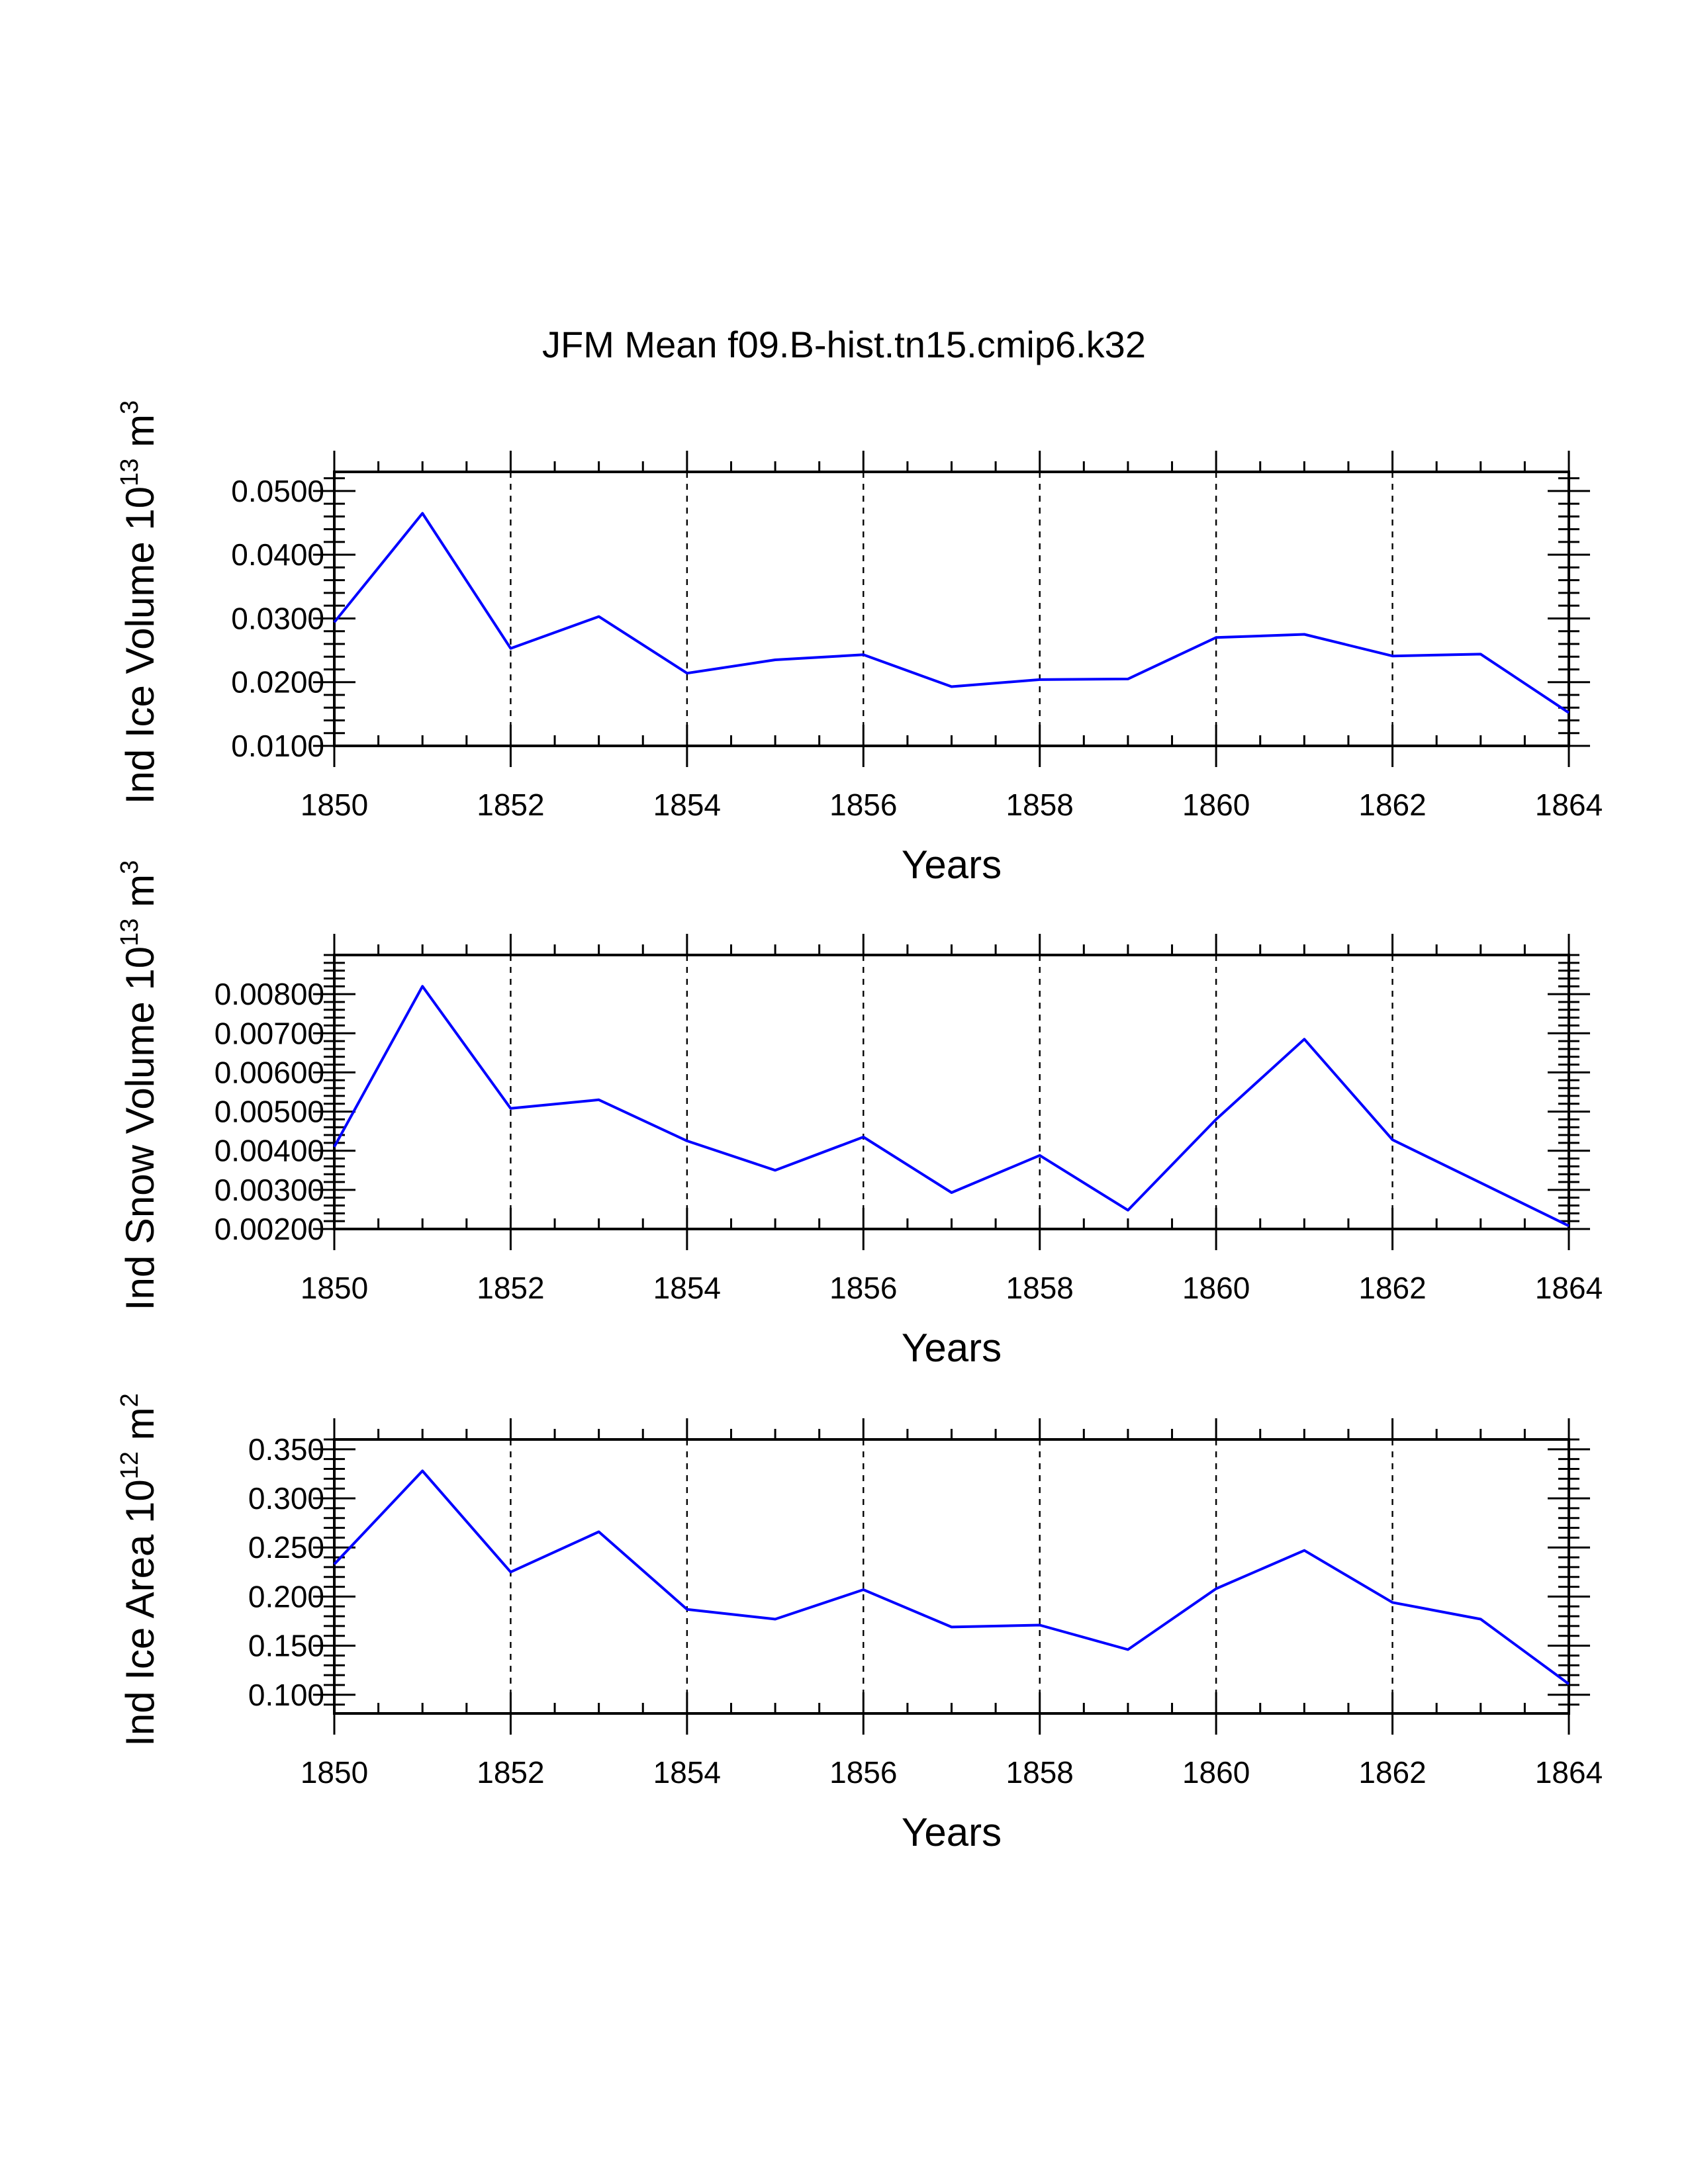 This screenshot has height=2184, width=1688. I want to click on y-tick-label: 0.00200, so click(269, 1229).